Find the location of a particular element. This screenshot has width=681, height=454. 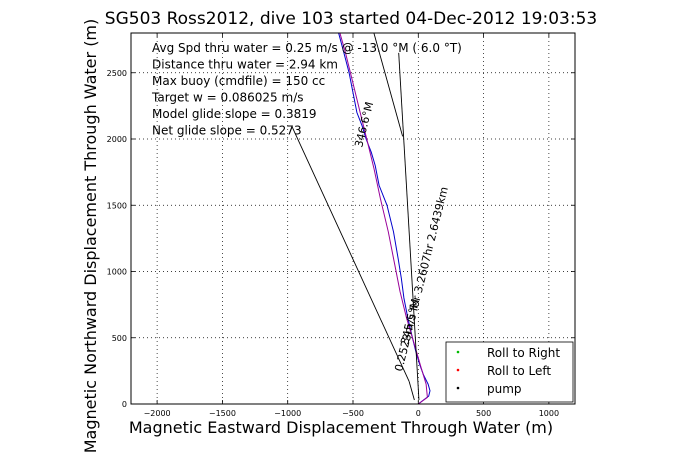

annotation-line: Target w = 0.086025 m/s is located at coordinates (227, 98).